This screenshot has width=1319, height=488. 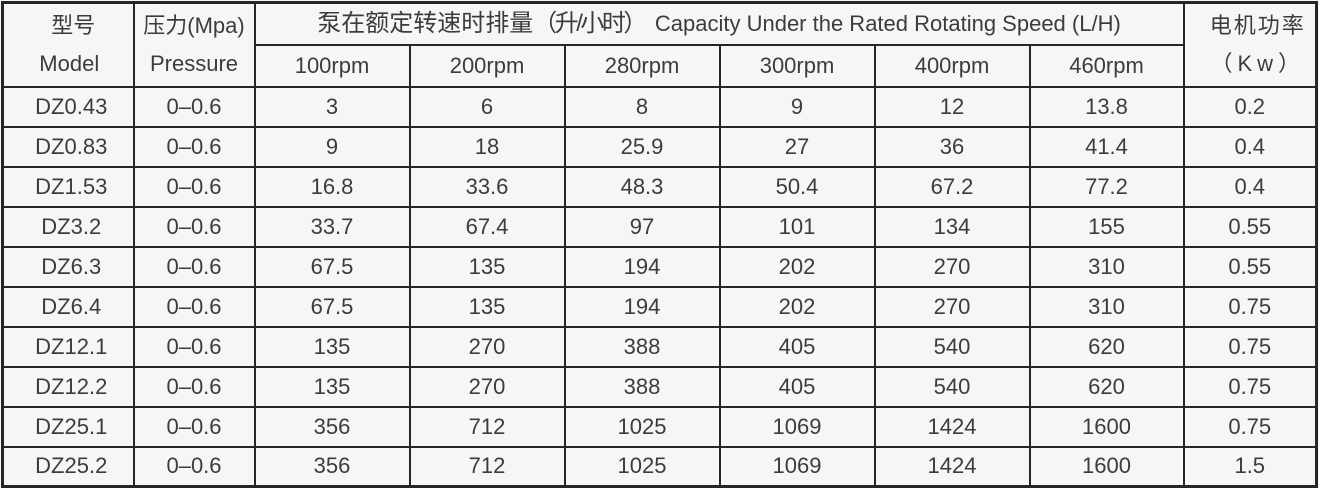 I want to click on header-capacity-unit: （升/小时）, so click(x=590, y=24).